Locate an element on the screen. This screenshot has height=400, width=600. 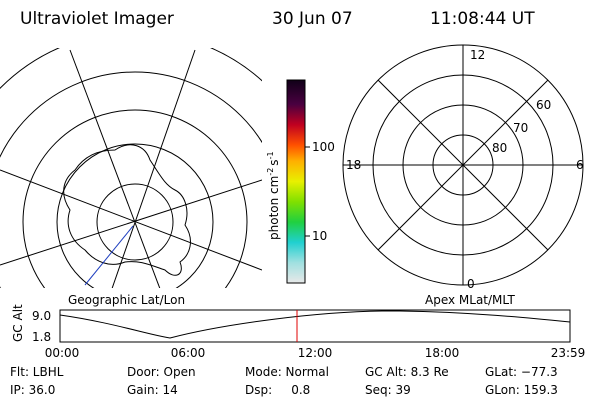
orbit-curve is located at coordinates (315, 324).